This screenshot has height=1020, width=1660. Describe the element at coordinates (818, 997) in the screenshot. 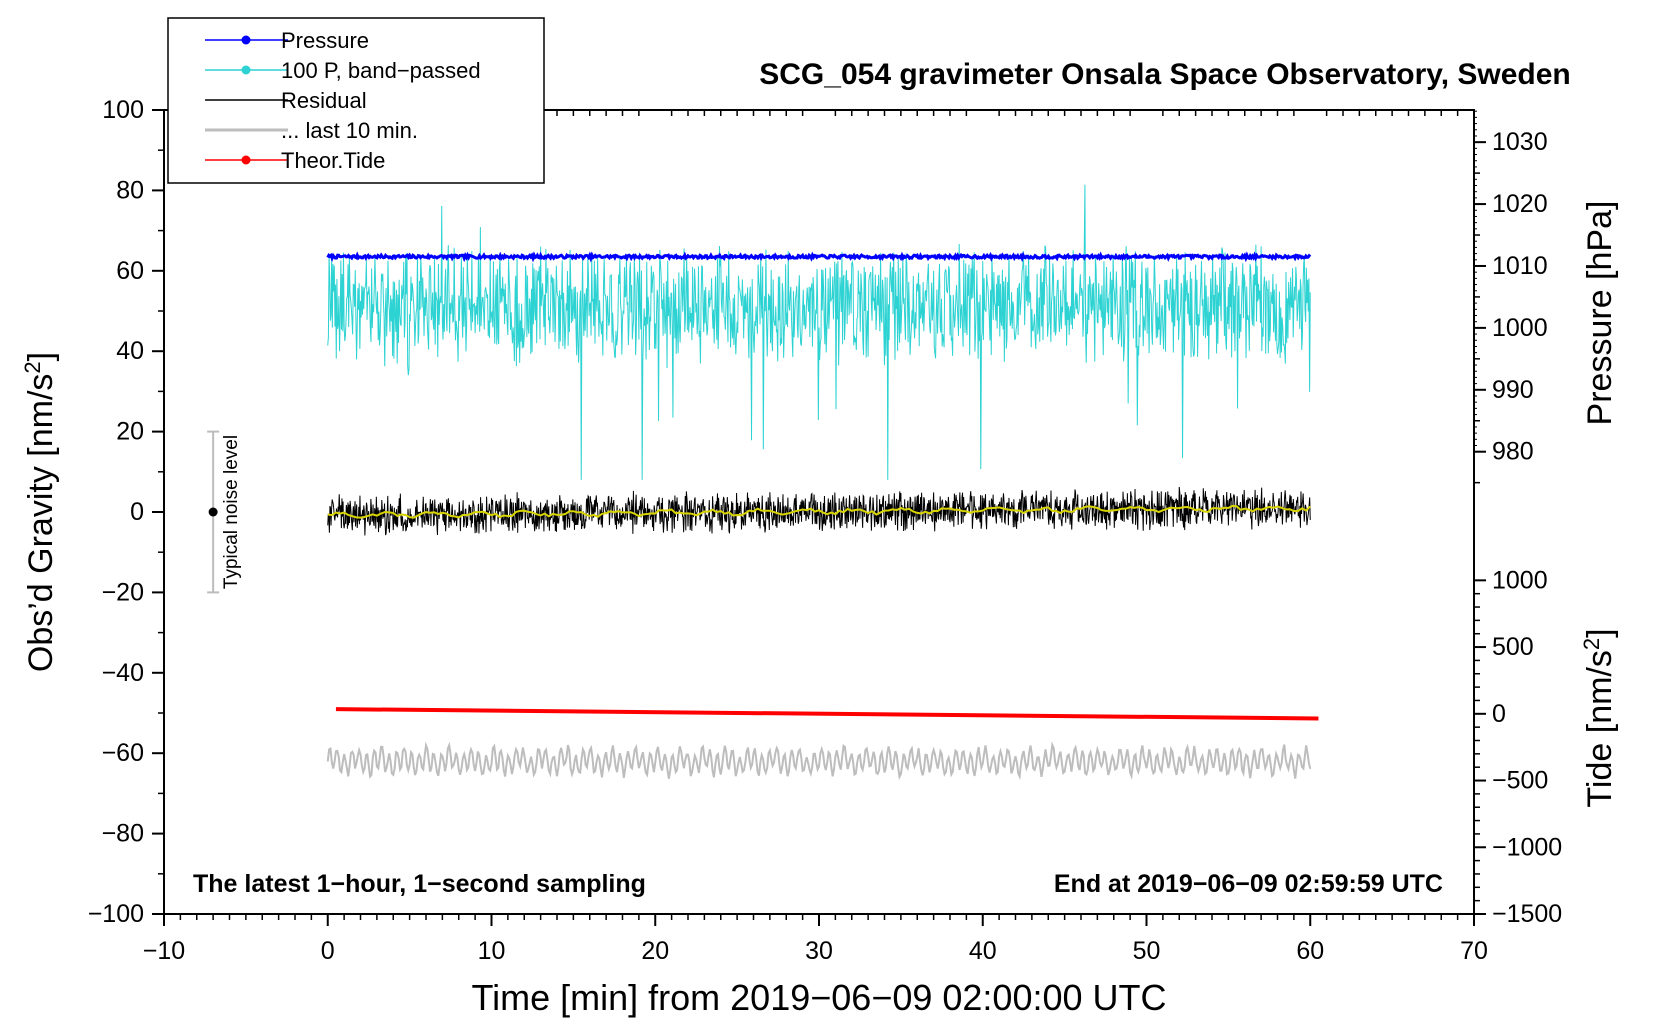

I see `x-axis-label: Time [min] from 2019−06−09 02:00:00 UTC` at that location.